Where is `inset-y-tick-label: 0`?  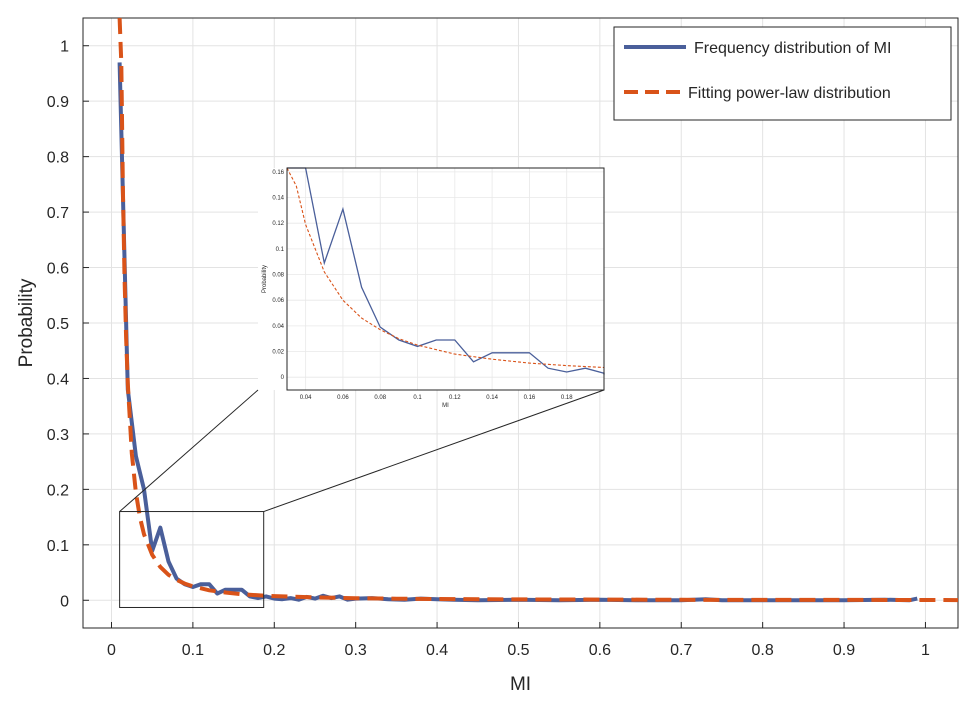
inset-y-tick-label: 0 is located at coordinates (283, 378).